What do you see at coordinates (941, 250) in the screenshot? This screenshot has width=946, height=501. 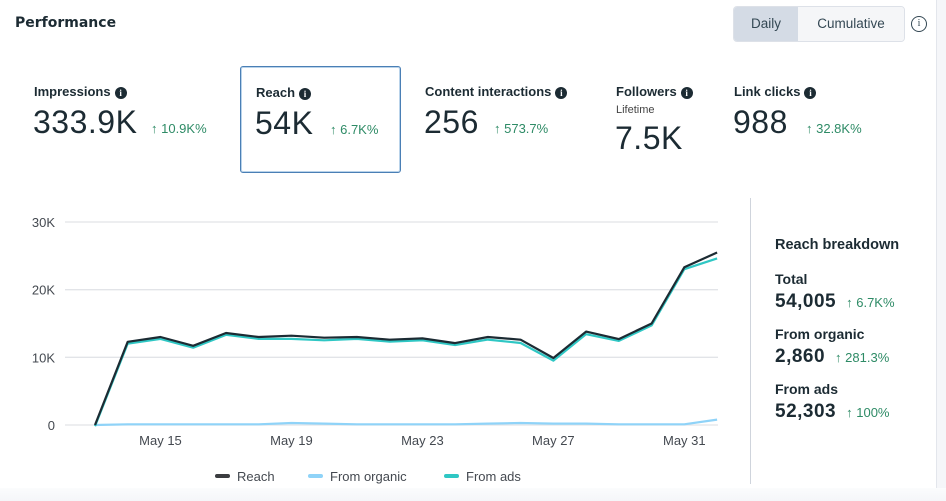 I see `scrollbar-track` at bounding box center [941, 250].